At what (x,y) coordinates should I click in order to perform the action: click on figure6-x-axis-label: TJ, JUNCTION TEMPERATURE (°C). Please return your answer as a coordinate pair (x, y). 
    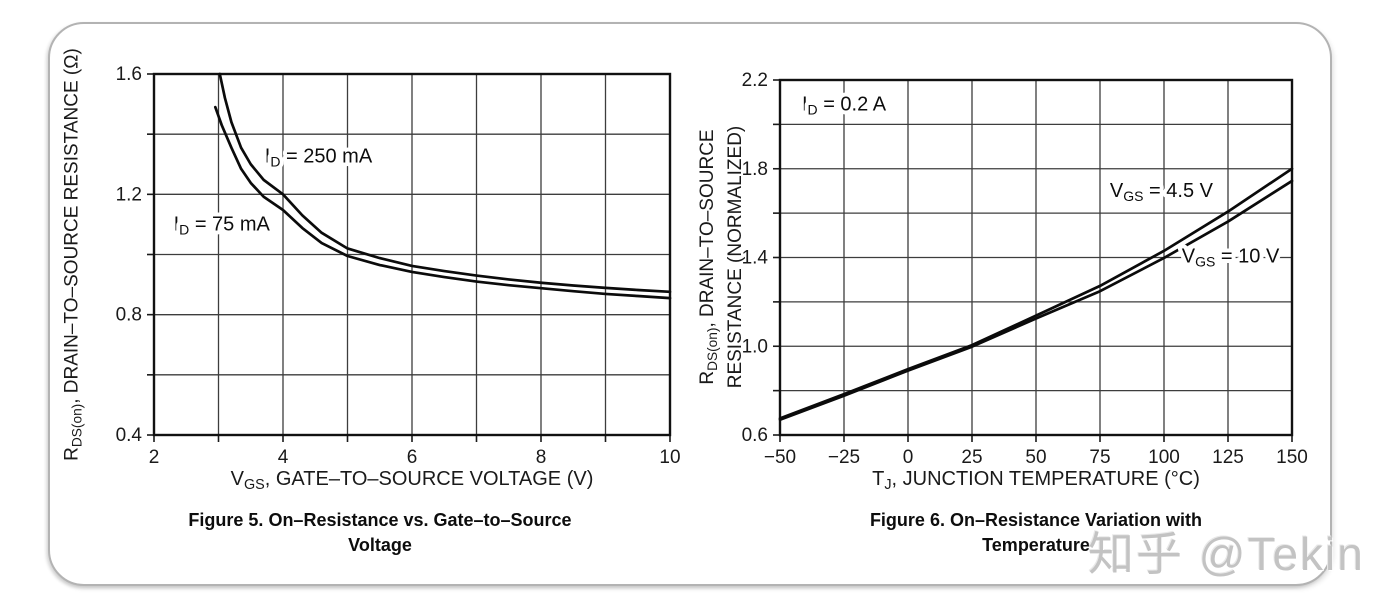
    Looking at the image, I should click on (1036, 480).